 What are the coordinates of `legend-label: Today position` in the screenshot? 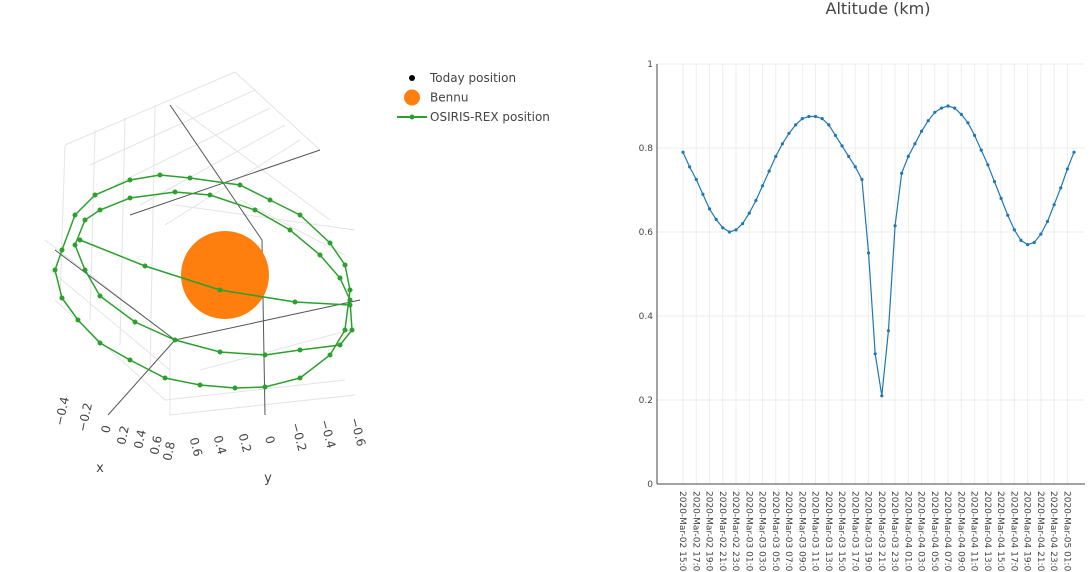 It's located at (472, 78).